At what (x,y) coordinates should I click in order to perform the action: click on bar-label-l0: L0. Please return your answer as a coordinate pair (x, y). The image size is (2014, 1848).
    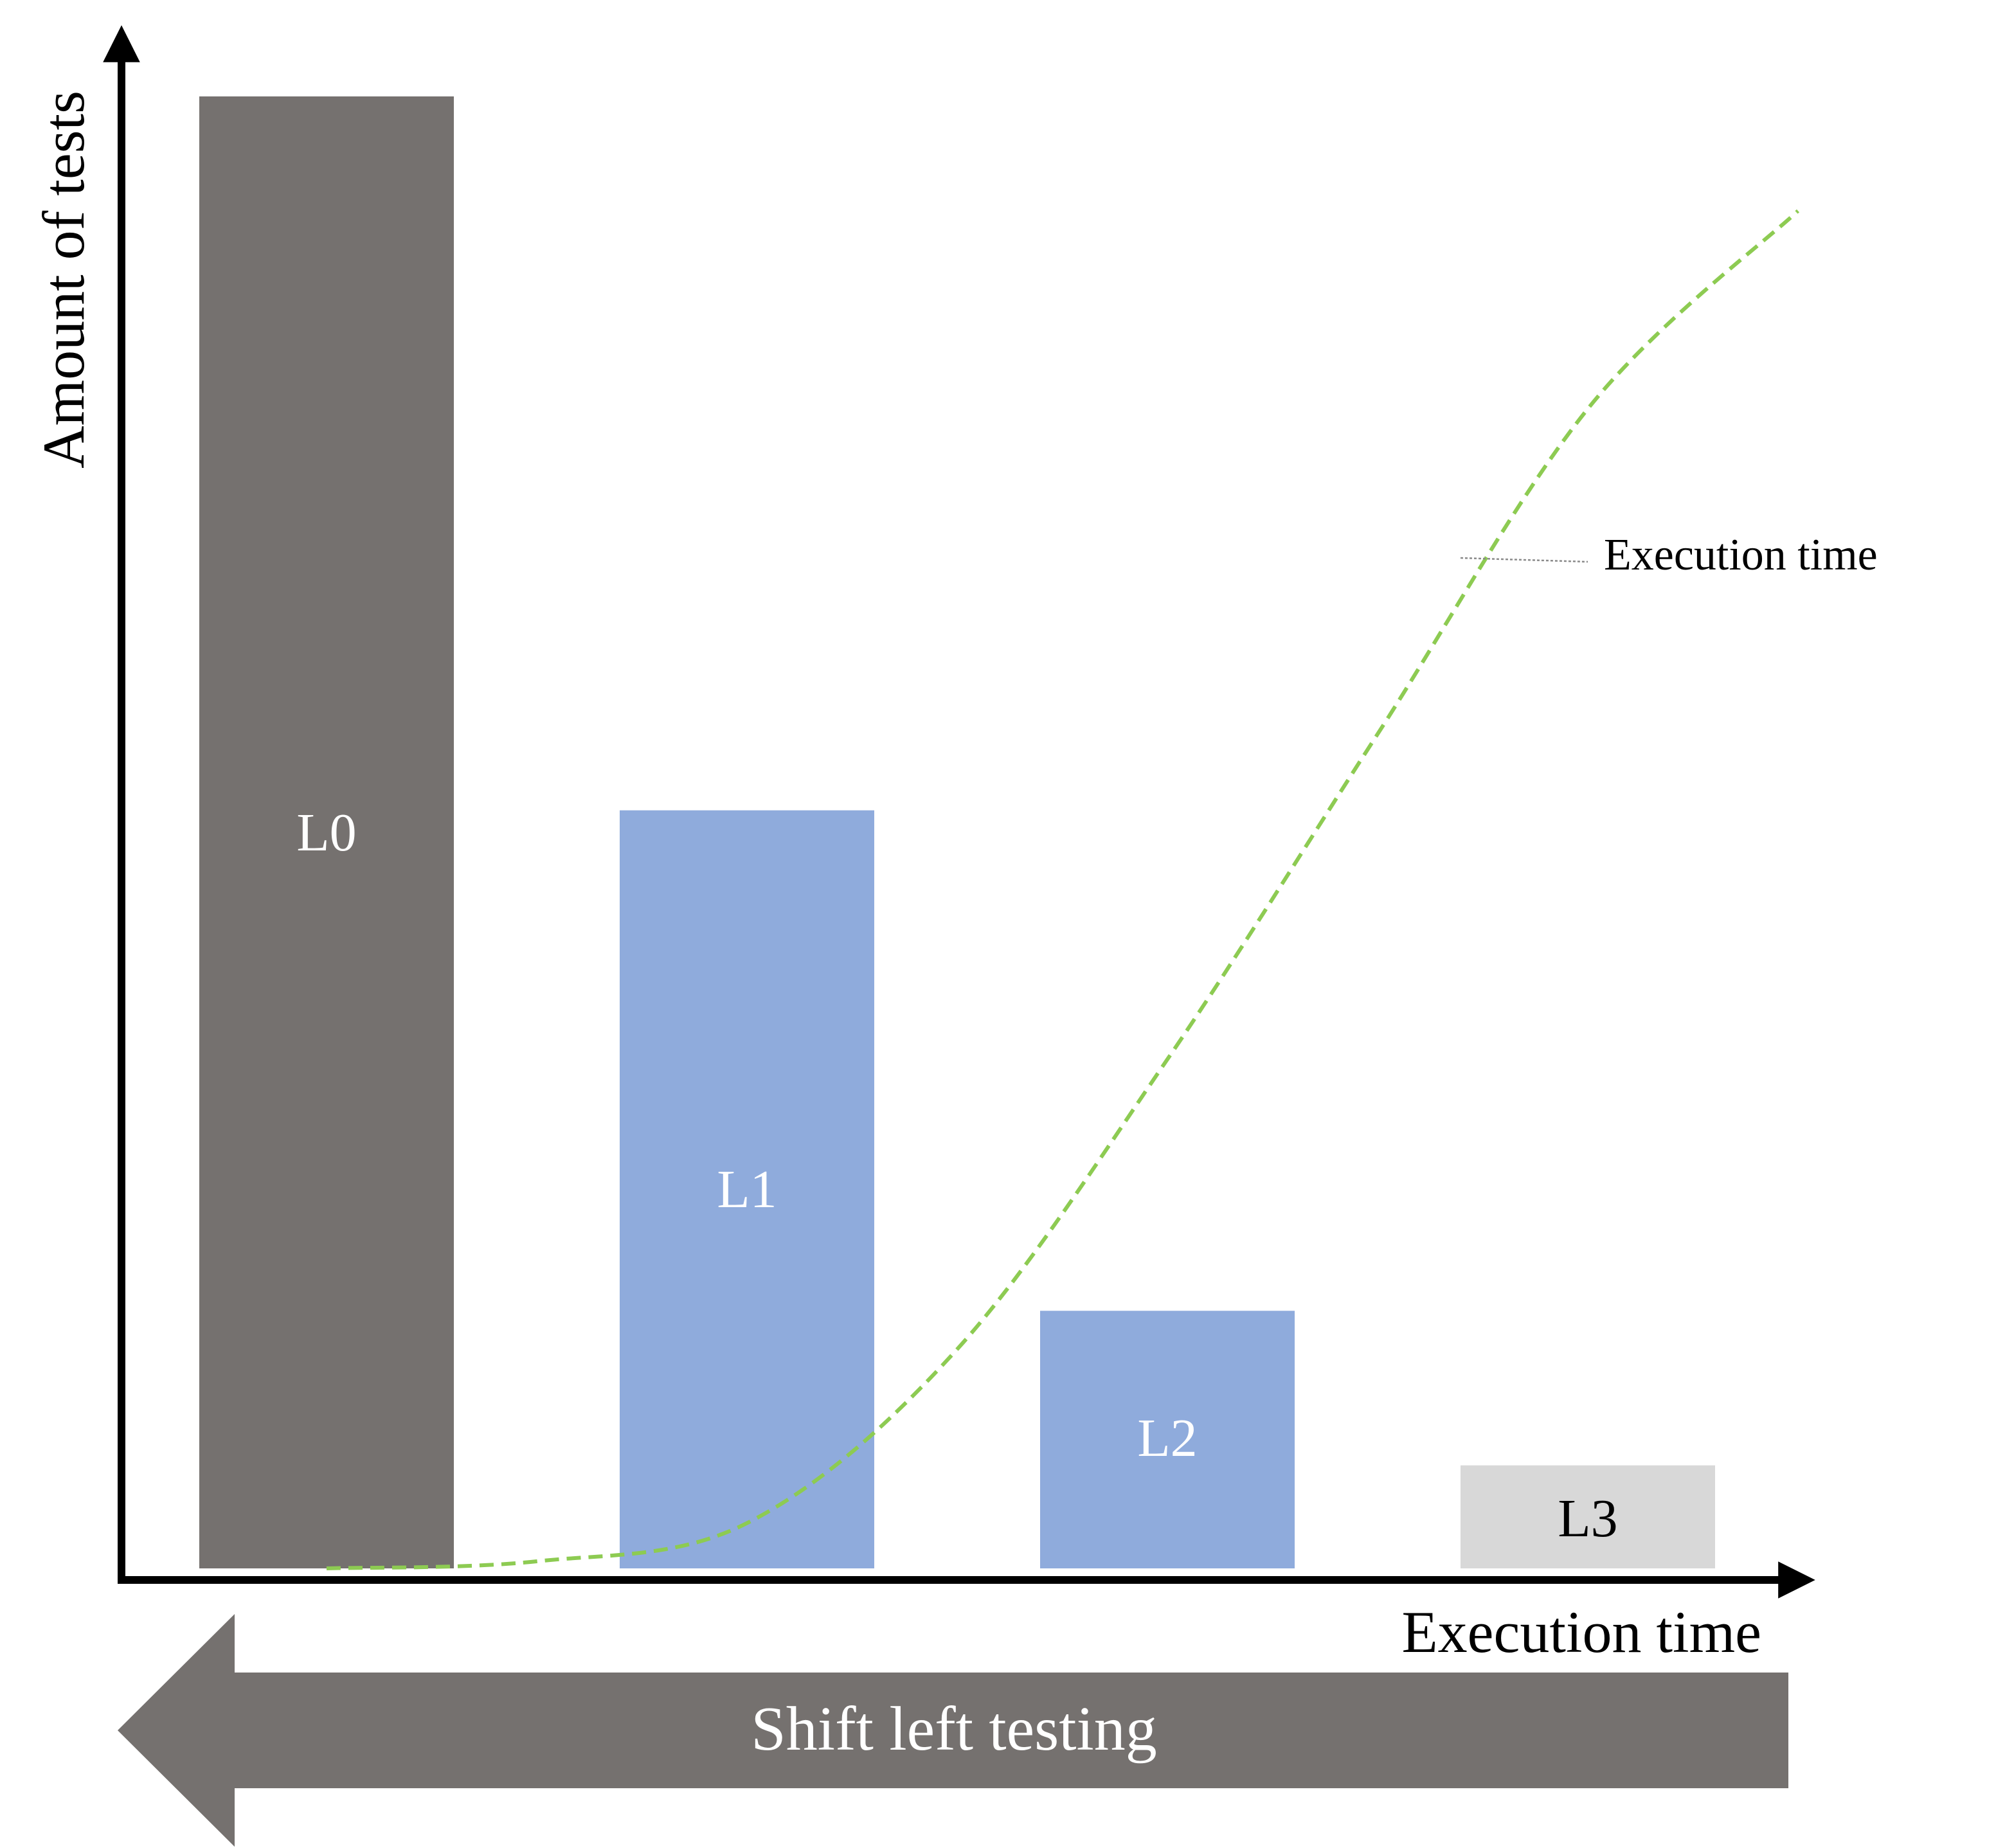
    Looking at the image, I should click on (326, 833).